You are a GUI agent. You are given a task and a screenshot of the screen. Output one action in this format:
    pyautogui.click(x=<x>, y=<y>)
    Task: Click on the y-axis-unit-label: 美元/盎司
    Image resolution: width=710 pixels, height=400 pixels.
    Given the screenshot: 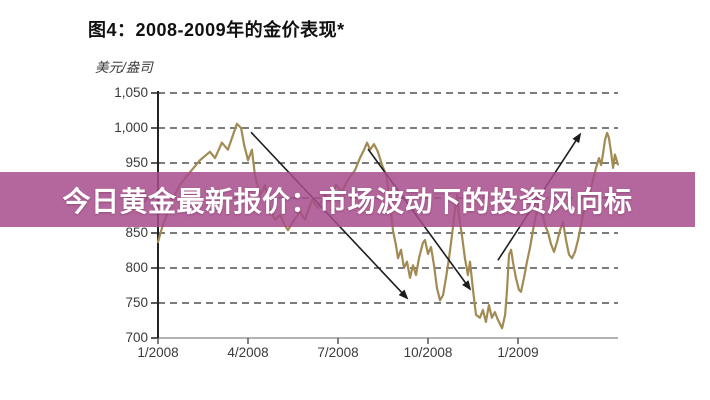 What is the action you would take?
    pyautogui.click(x=124, y=67)
    